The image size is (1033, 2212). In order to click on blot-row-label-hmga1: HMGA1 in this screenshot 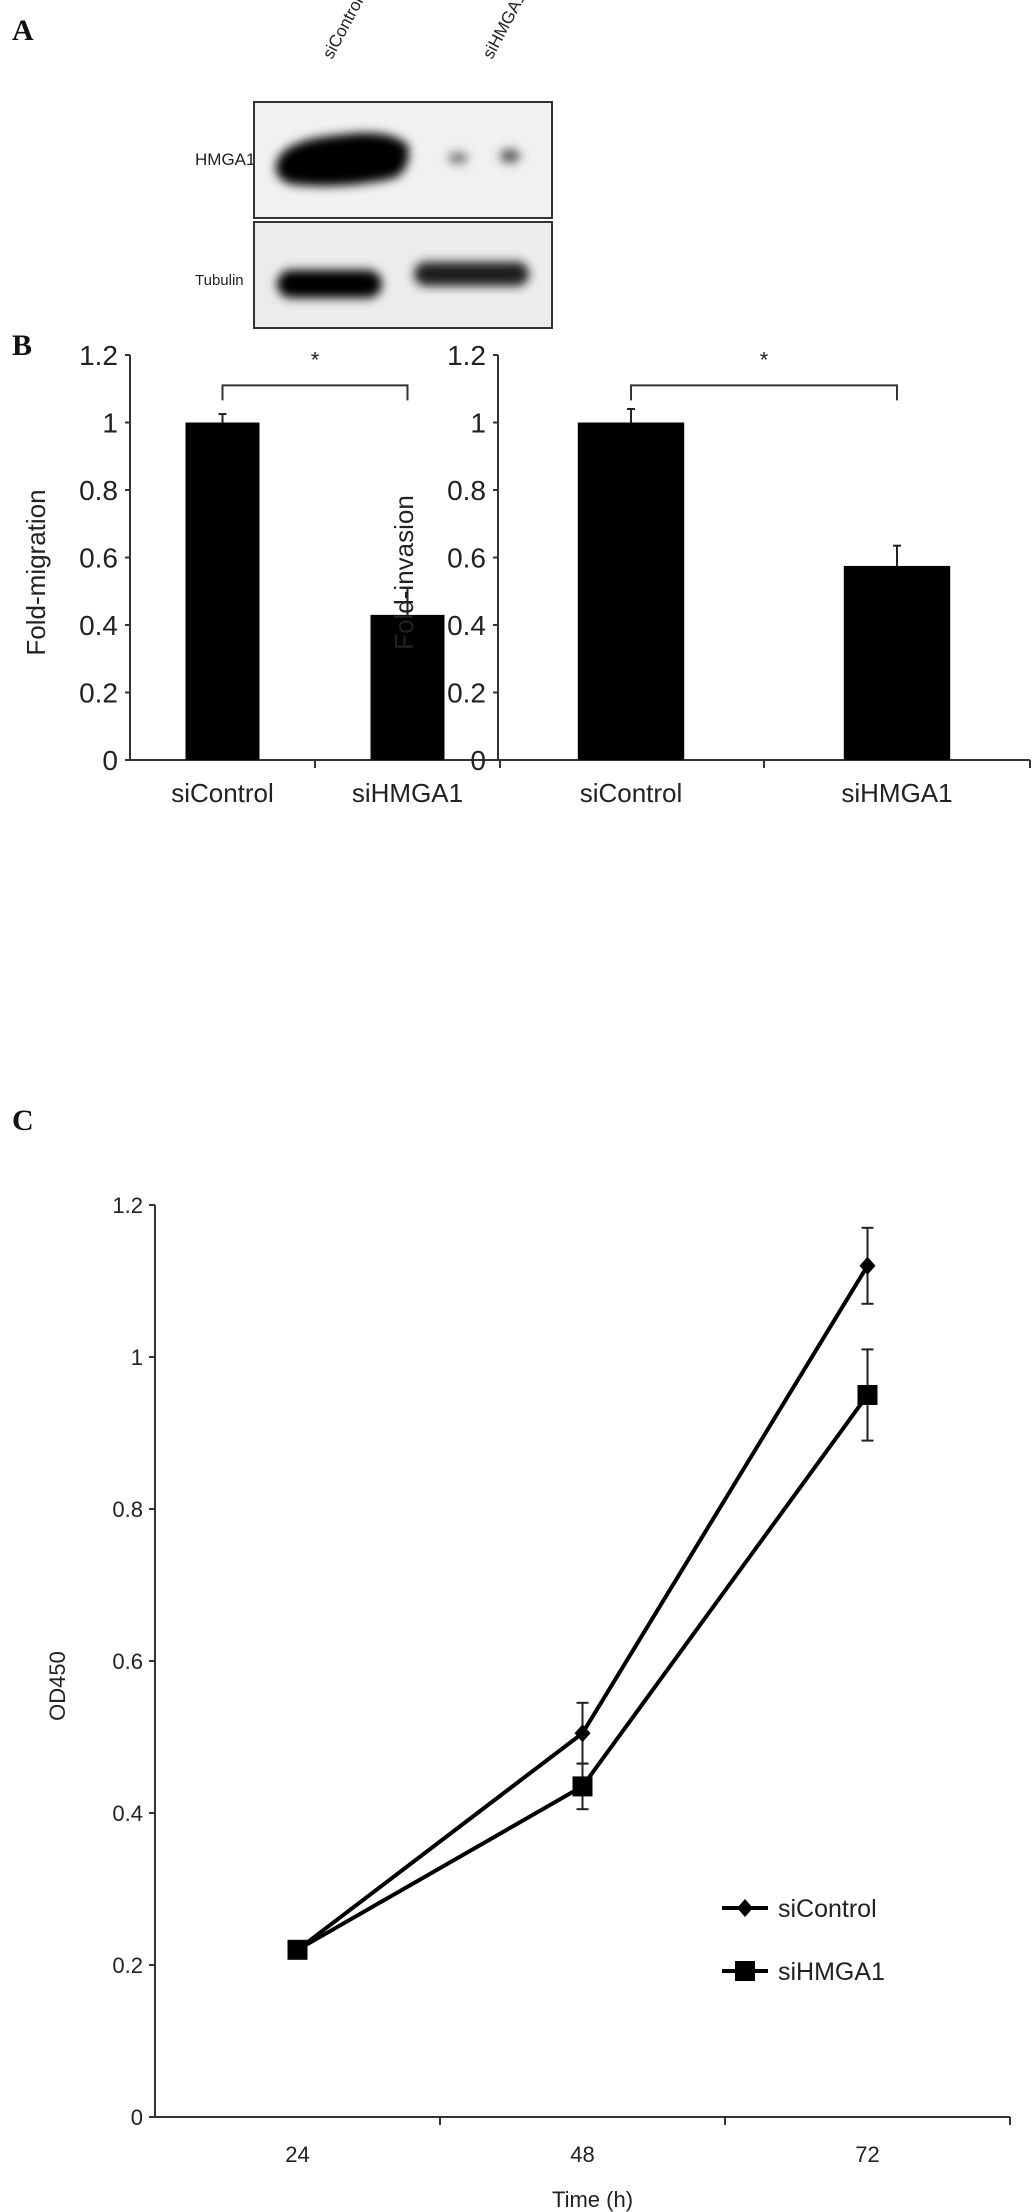, I will do `click(225, 159)`.